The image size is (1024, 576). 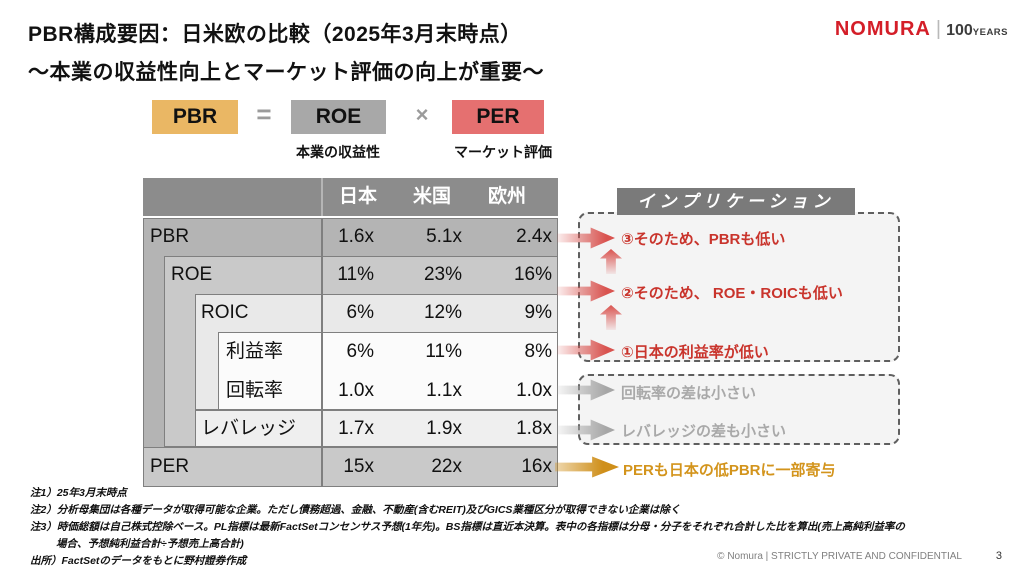 I want to click on cell-pbr-europe: 2.4x, so click(x=534, y=236).